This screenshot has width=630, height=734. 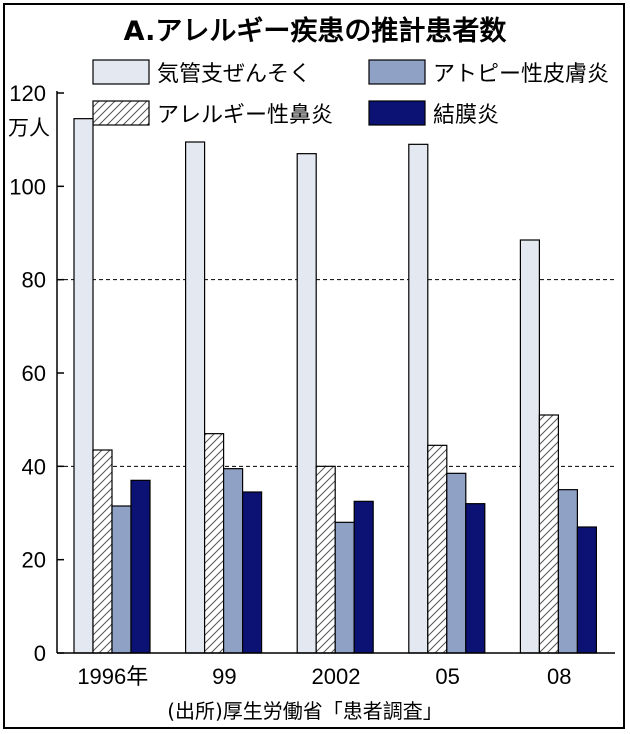 I want to click on y-ticks: 0 20 40 60 80 100 120, so click(x=36, y=373).